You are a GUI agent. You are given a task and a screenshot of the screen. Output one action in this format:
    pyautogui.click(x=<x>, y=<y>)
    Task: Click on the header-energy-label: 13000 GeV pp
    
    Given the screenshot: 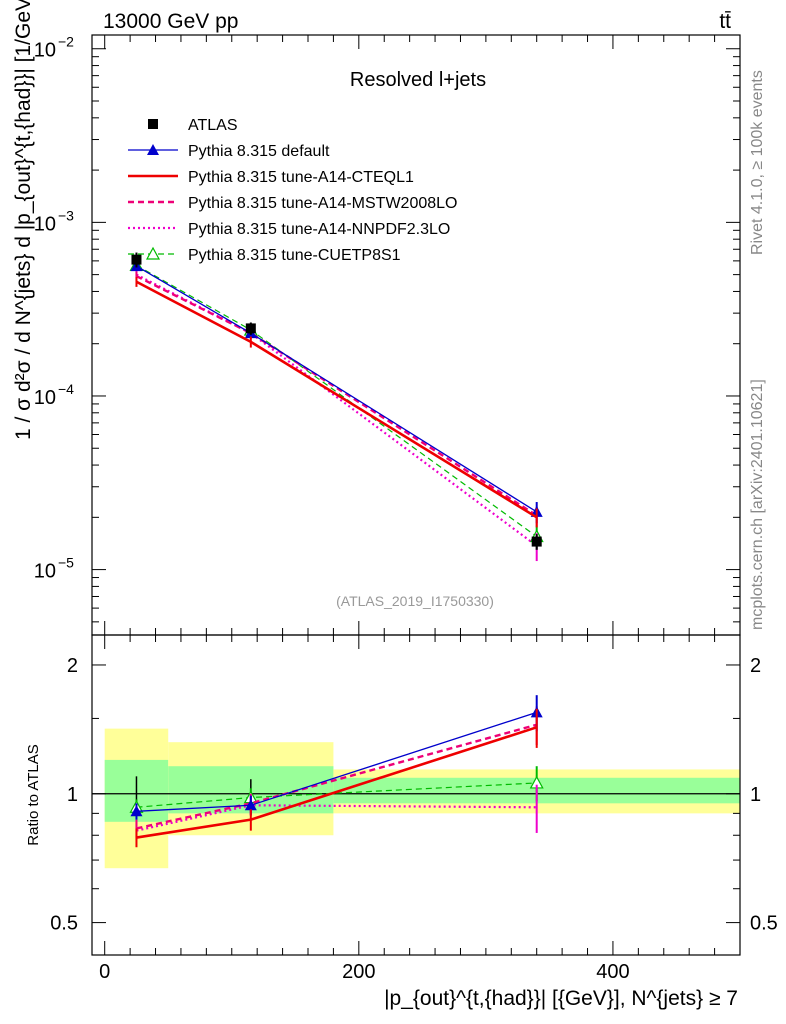 What is the action you would take?
    pyautogui.click(x=170, y=21)
    